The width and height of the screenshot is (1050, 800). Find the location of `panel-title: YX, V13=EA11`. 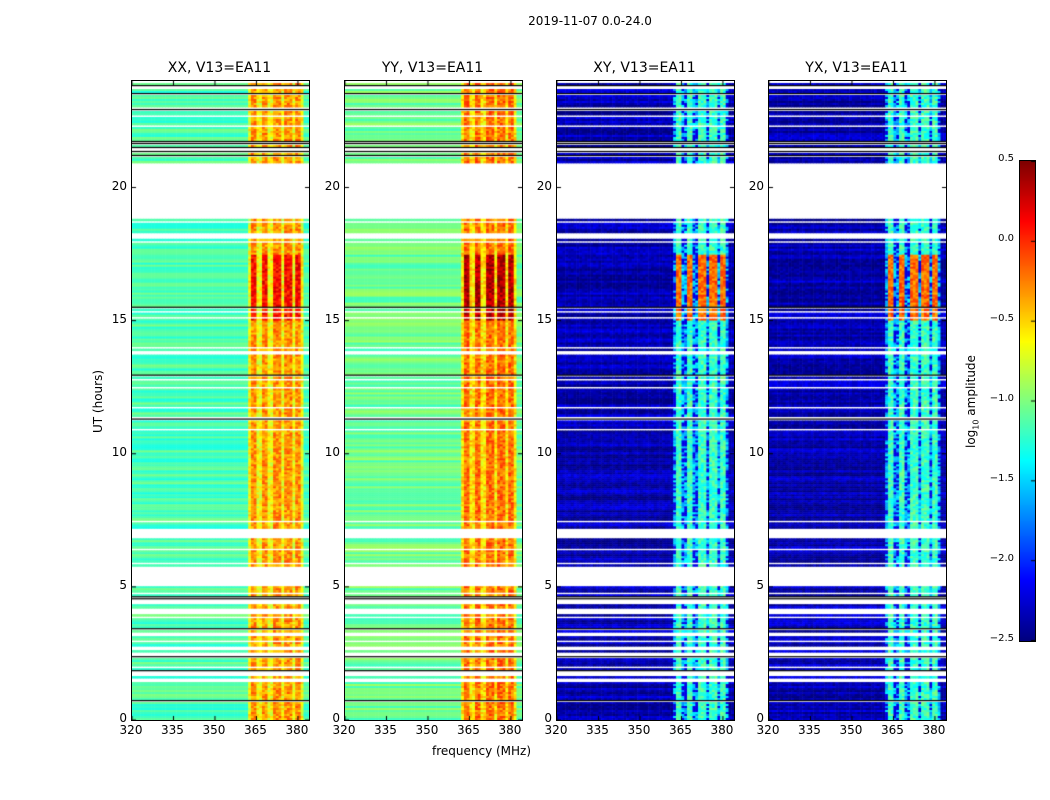

panel-title: YX, V13=EA11 is located at coordinates (856, 68).